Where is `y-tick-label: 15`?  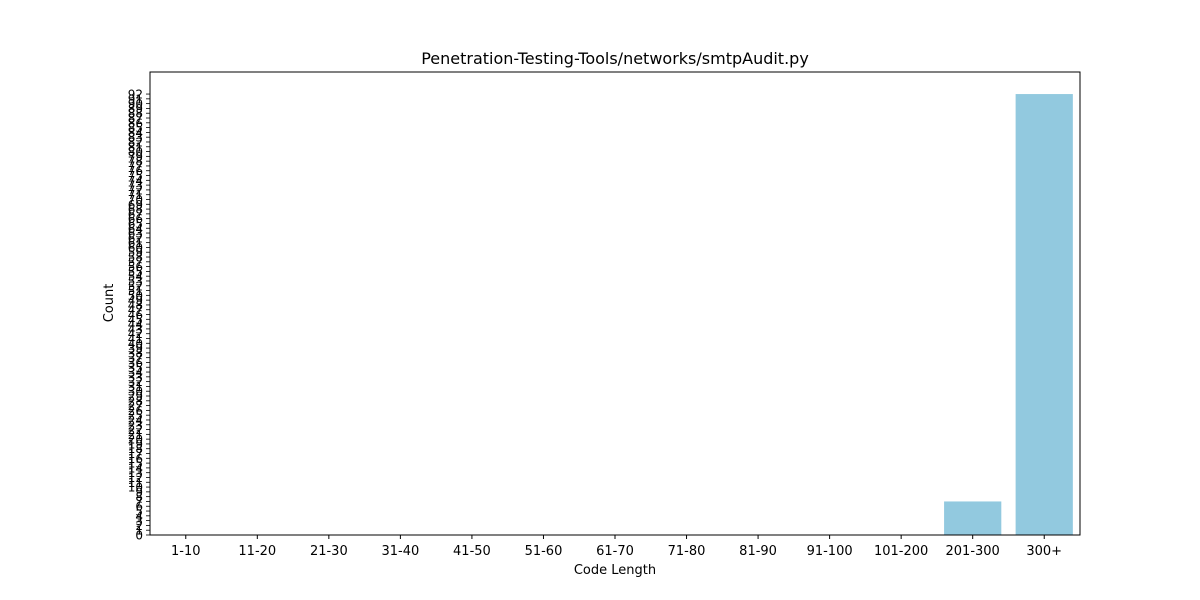
y-tick-label: 15 is located at coordinates (135, 464).